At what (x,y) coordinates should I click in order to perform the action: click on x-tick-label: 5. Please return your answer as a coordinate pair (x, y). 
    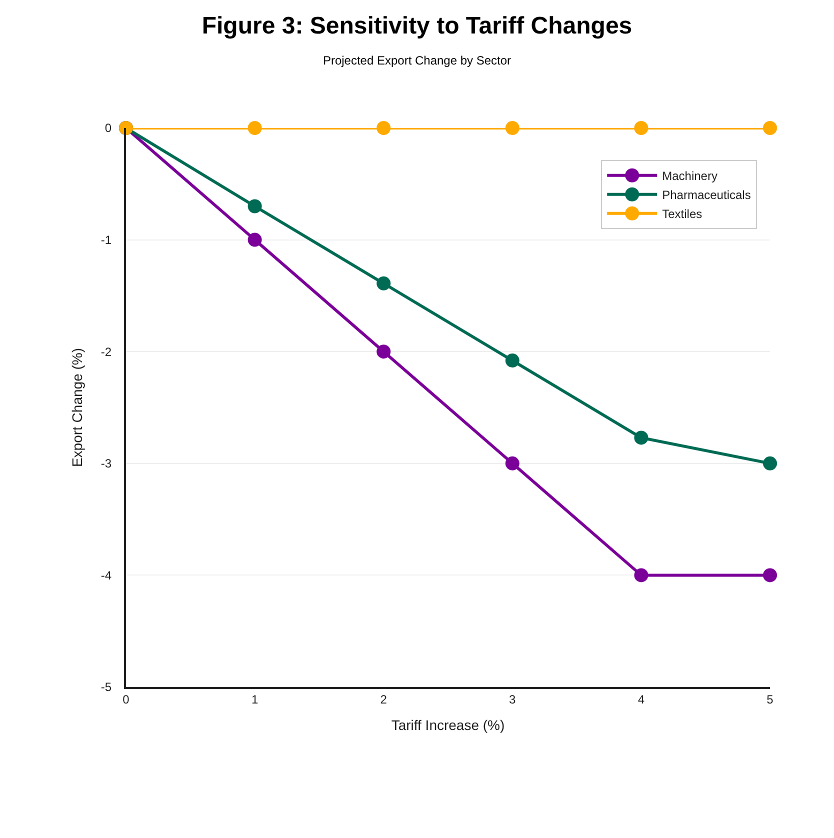
    Looking at the image, I should click on (770, 699).